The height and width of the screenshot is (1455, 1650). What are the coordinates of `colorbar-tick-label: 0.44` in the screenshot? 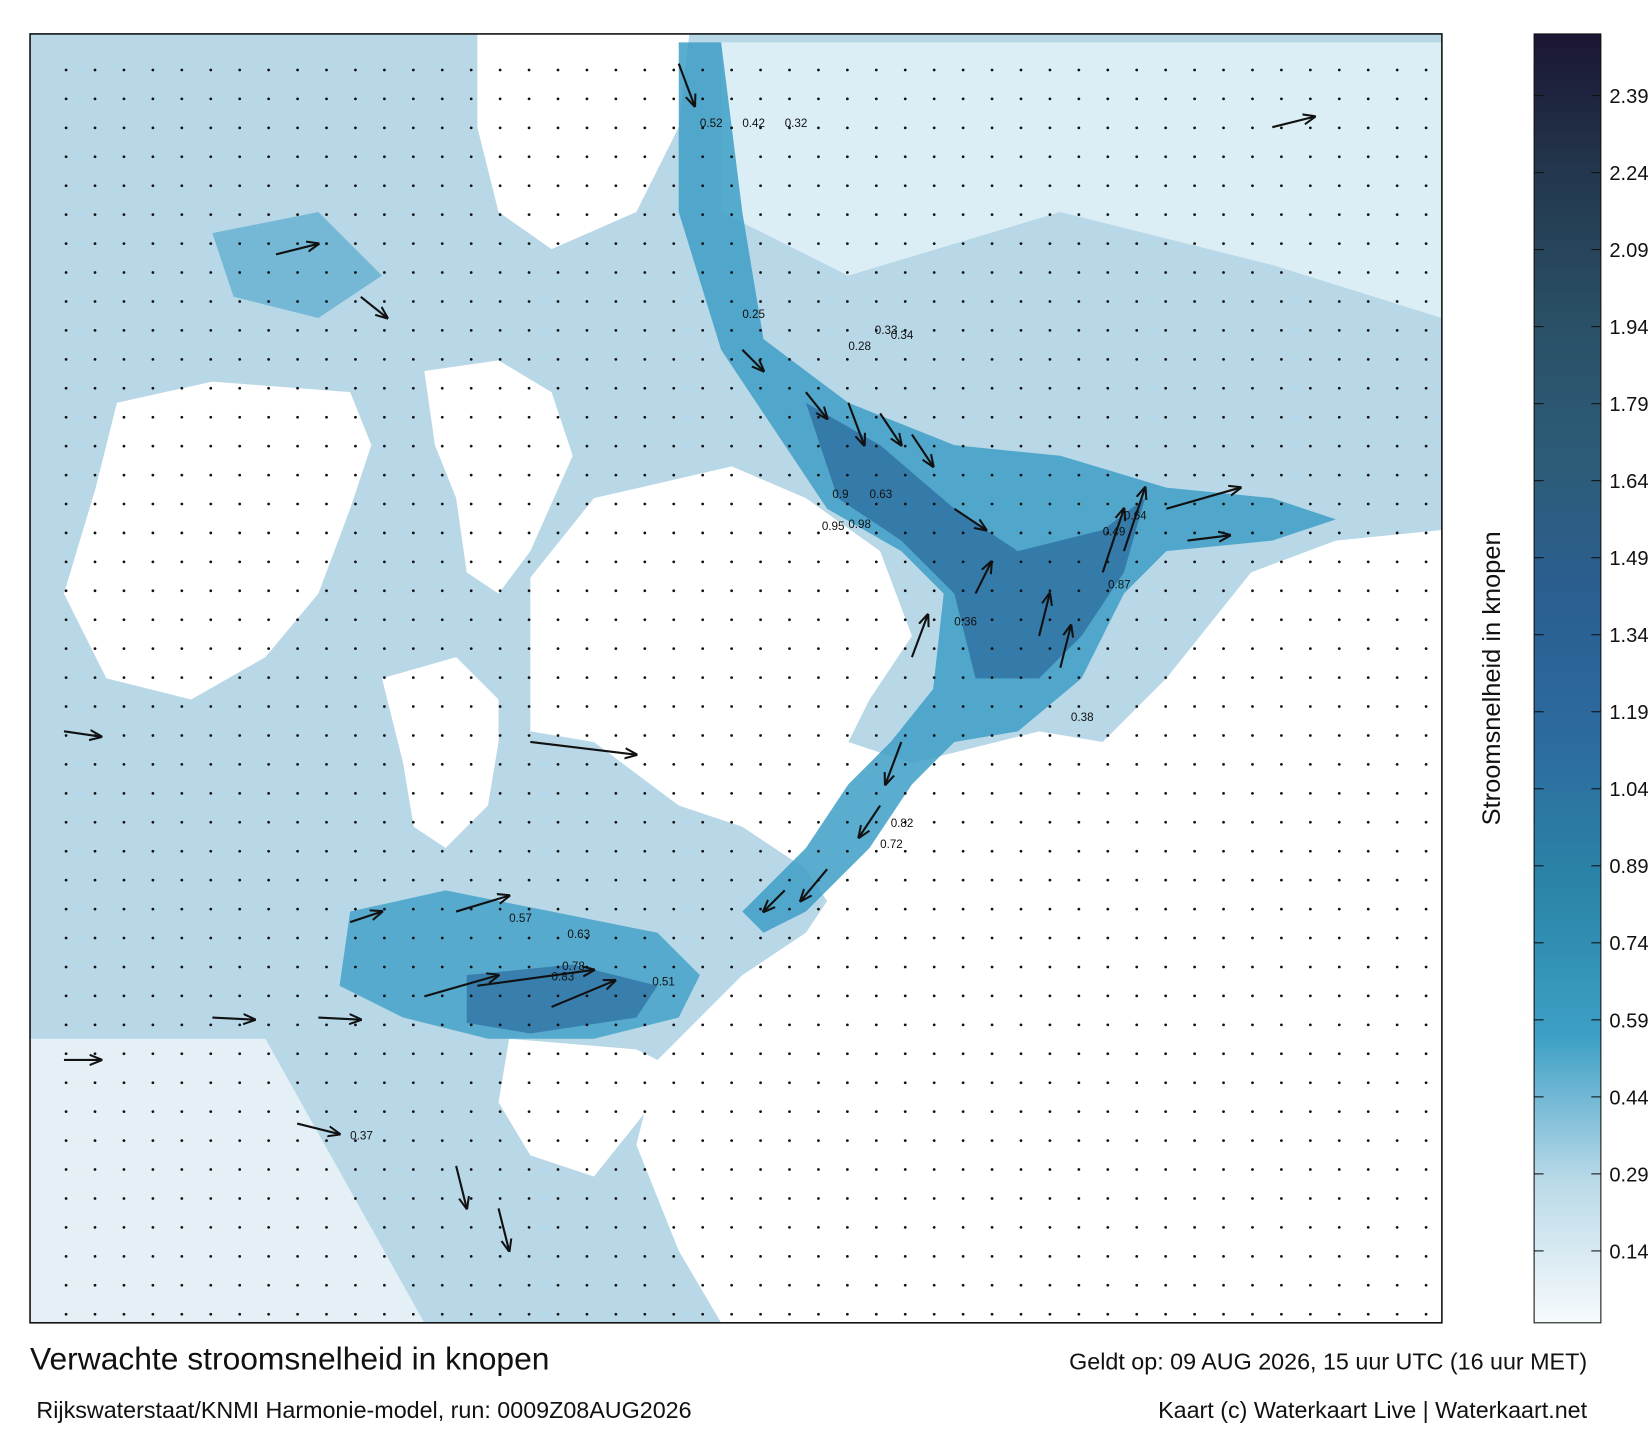 It's located at (1628, 1098).